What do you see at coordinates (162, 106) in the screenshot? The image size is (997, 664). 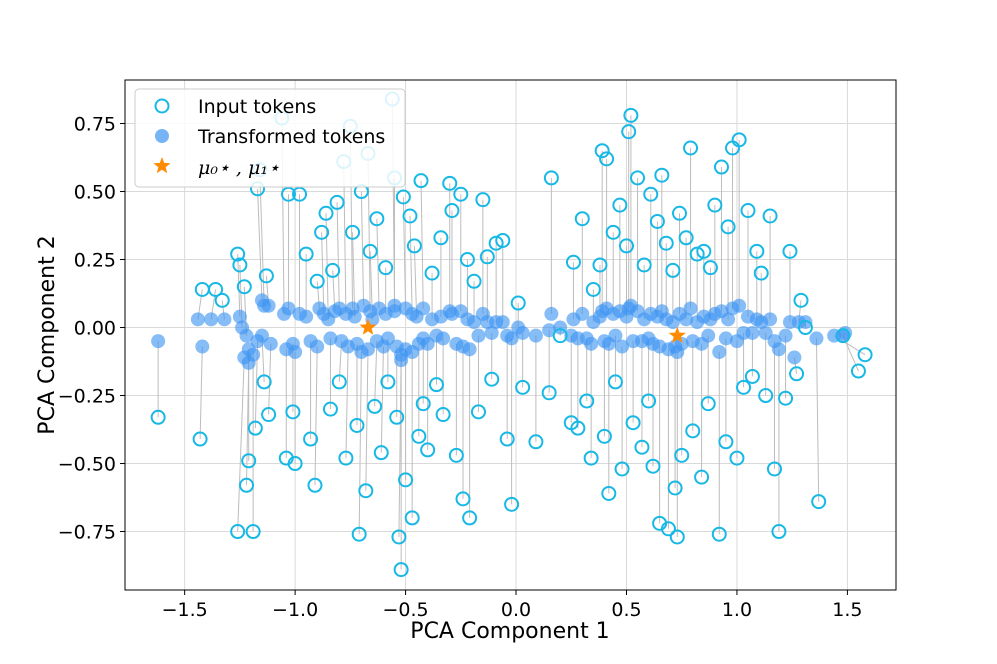 I see `legend-input-marker` at bounding box center [162, 106].